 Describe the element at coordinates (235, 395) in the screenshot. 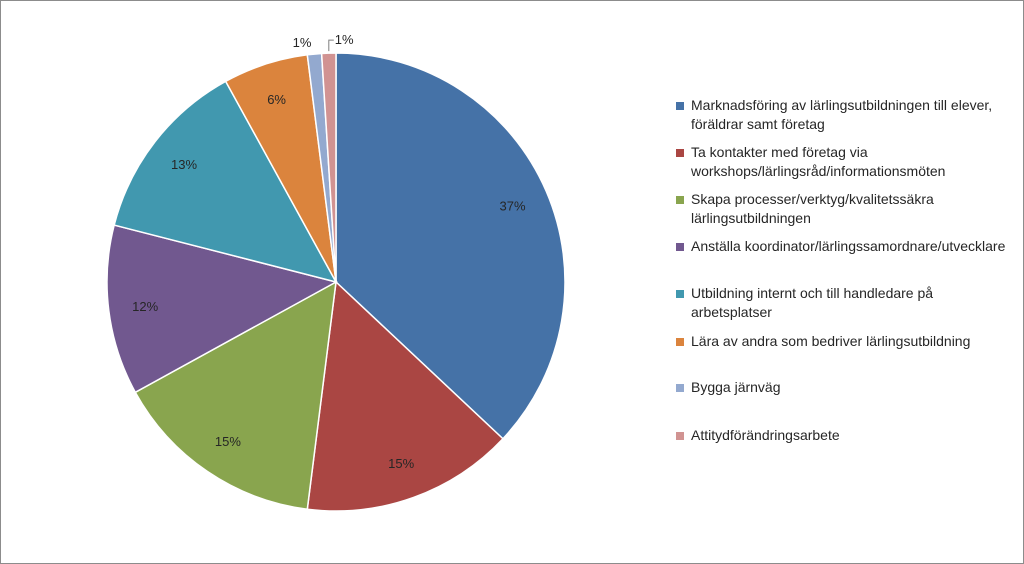

I see `pie-slice-processer` at that location.